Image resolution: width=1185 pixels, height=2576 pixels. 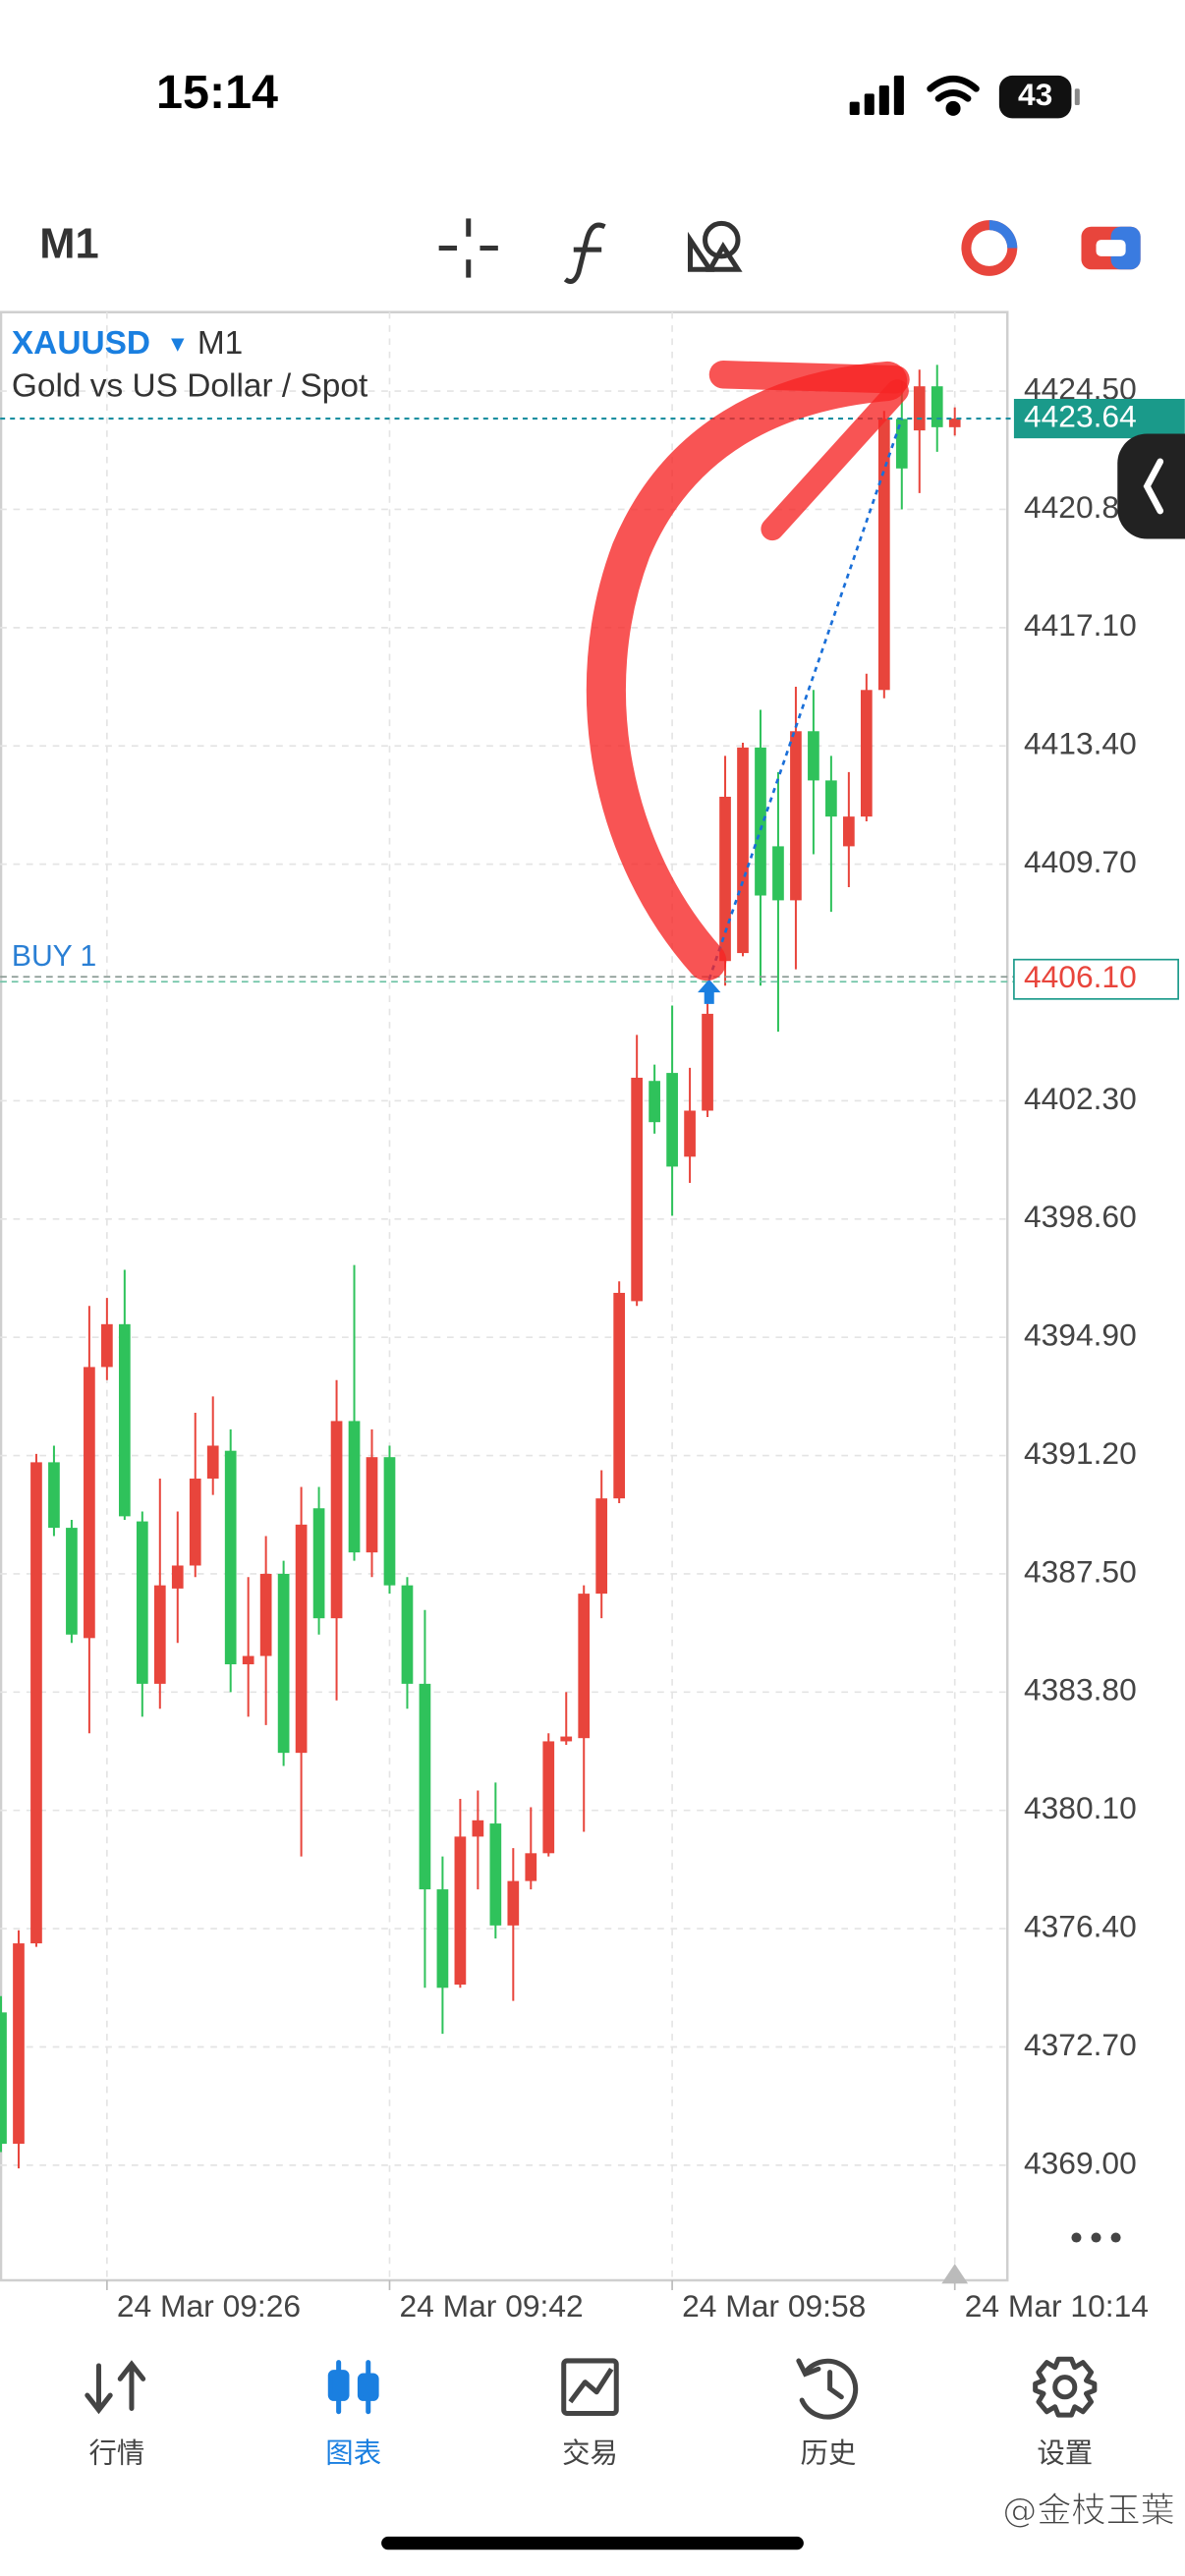 I want to click on side-panel-tab, so click(x=1151, y=486).